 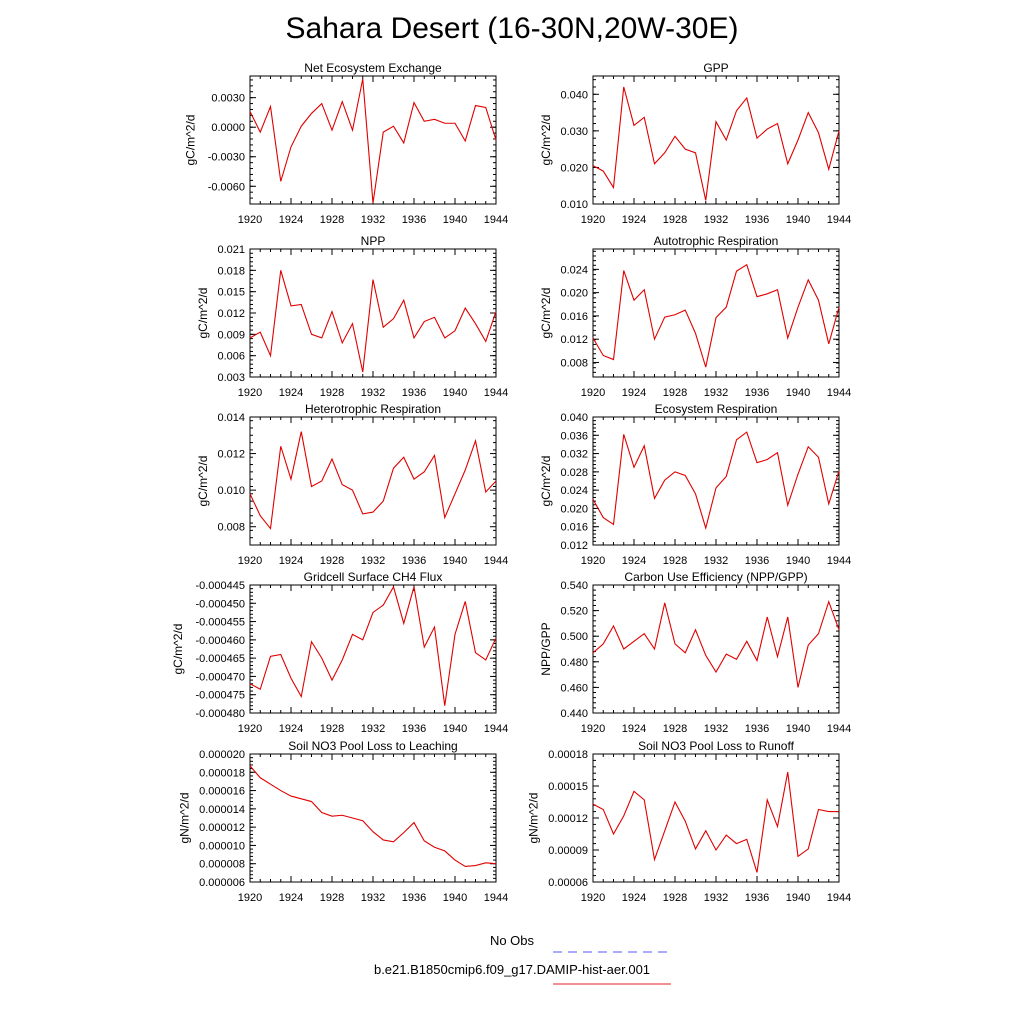 I want to click on y-tick-label: 0.014, so click(x=231, y=418).